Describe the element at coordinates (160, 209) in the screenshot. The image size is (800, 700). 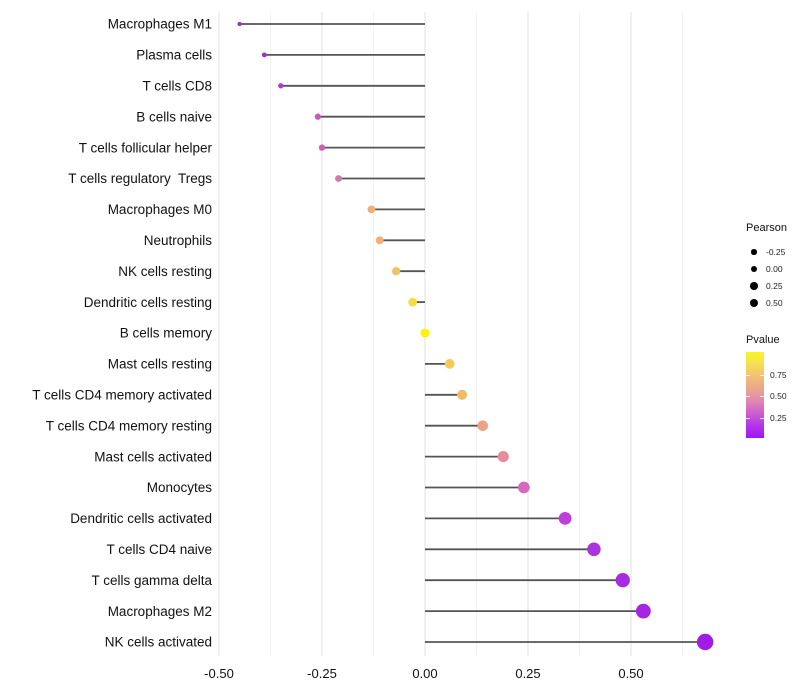
I see `y-axis-label: Macrophages M0` at that location.